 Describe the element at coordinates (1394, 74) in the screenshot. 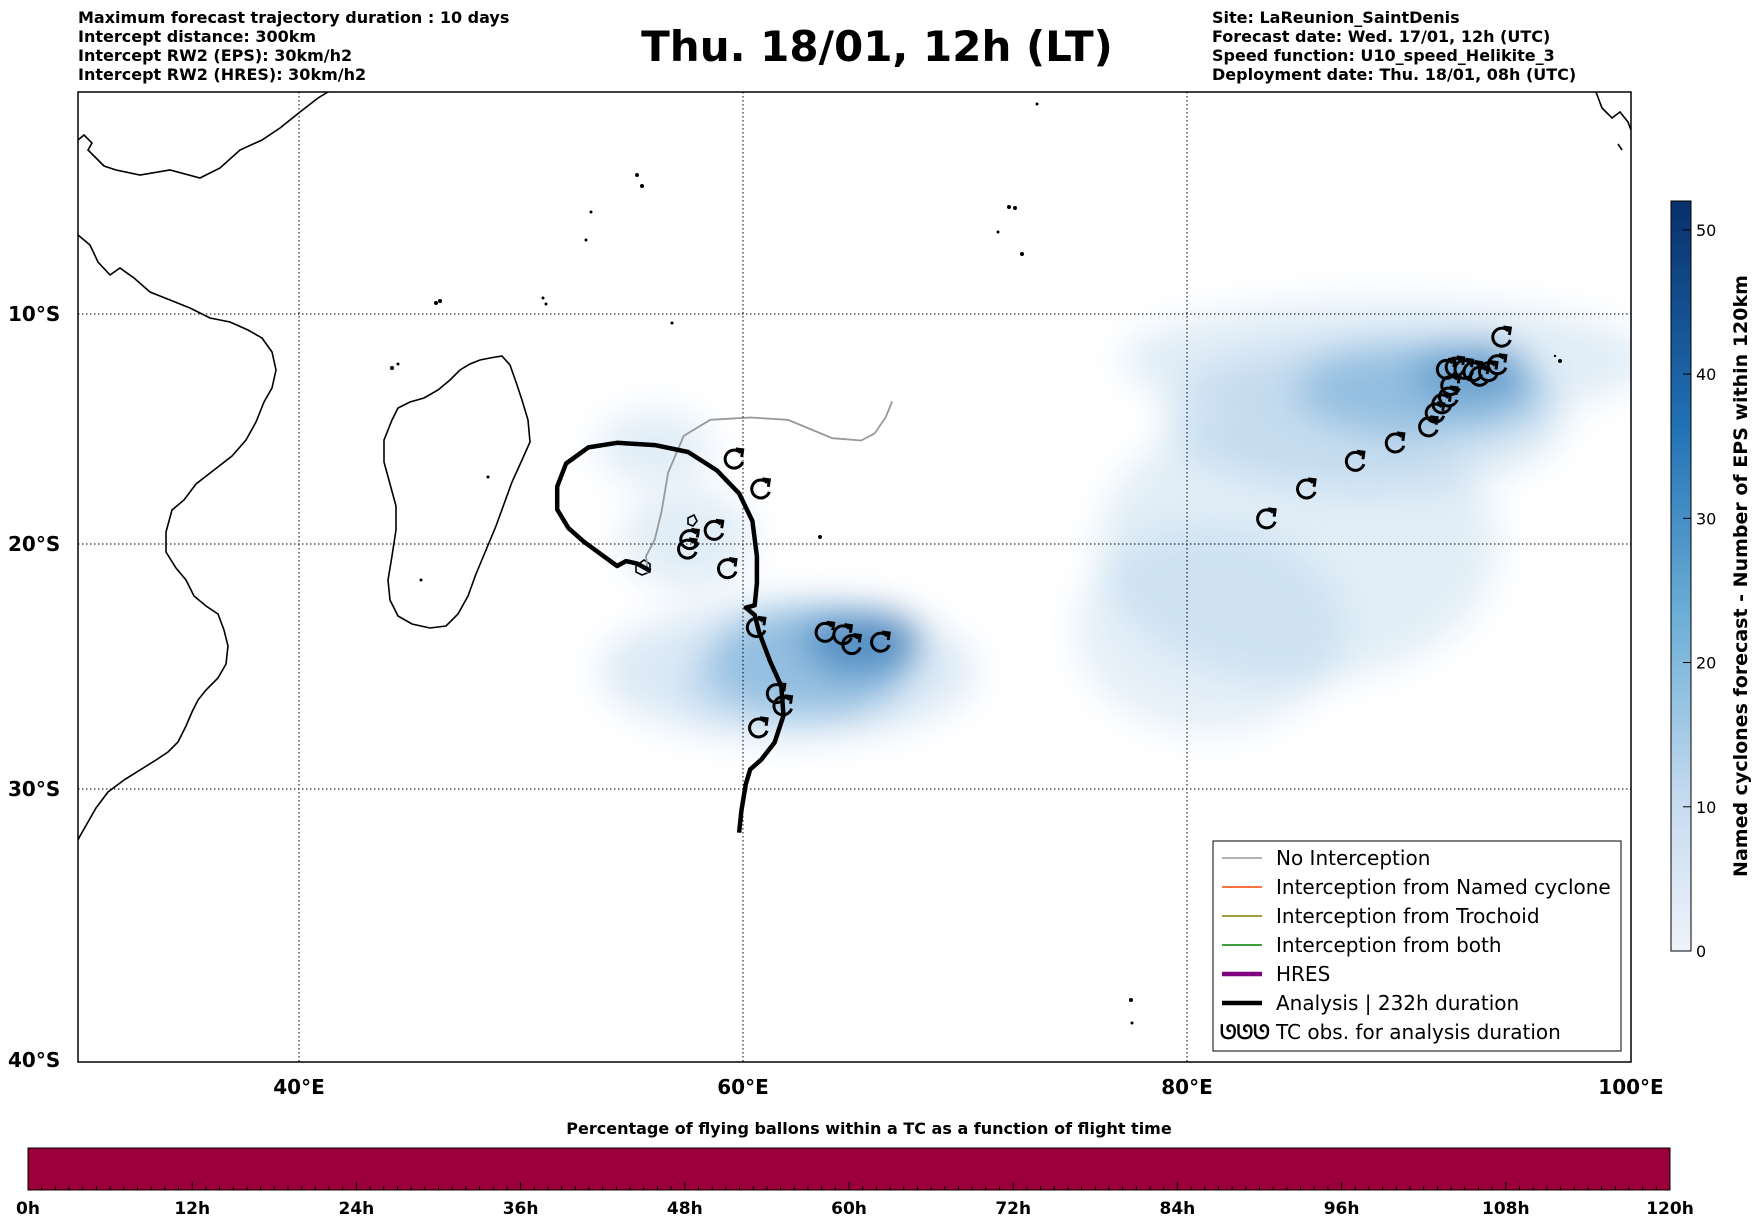

I see `header-line: Deployment date: Thu. 18/01, 08h (UTC)` at that location.